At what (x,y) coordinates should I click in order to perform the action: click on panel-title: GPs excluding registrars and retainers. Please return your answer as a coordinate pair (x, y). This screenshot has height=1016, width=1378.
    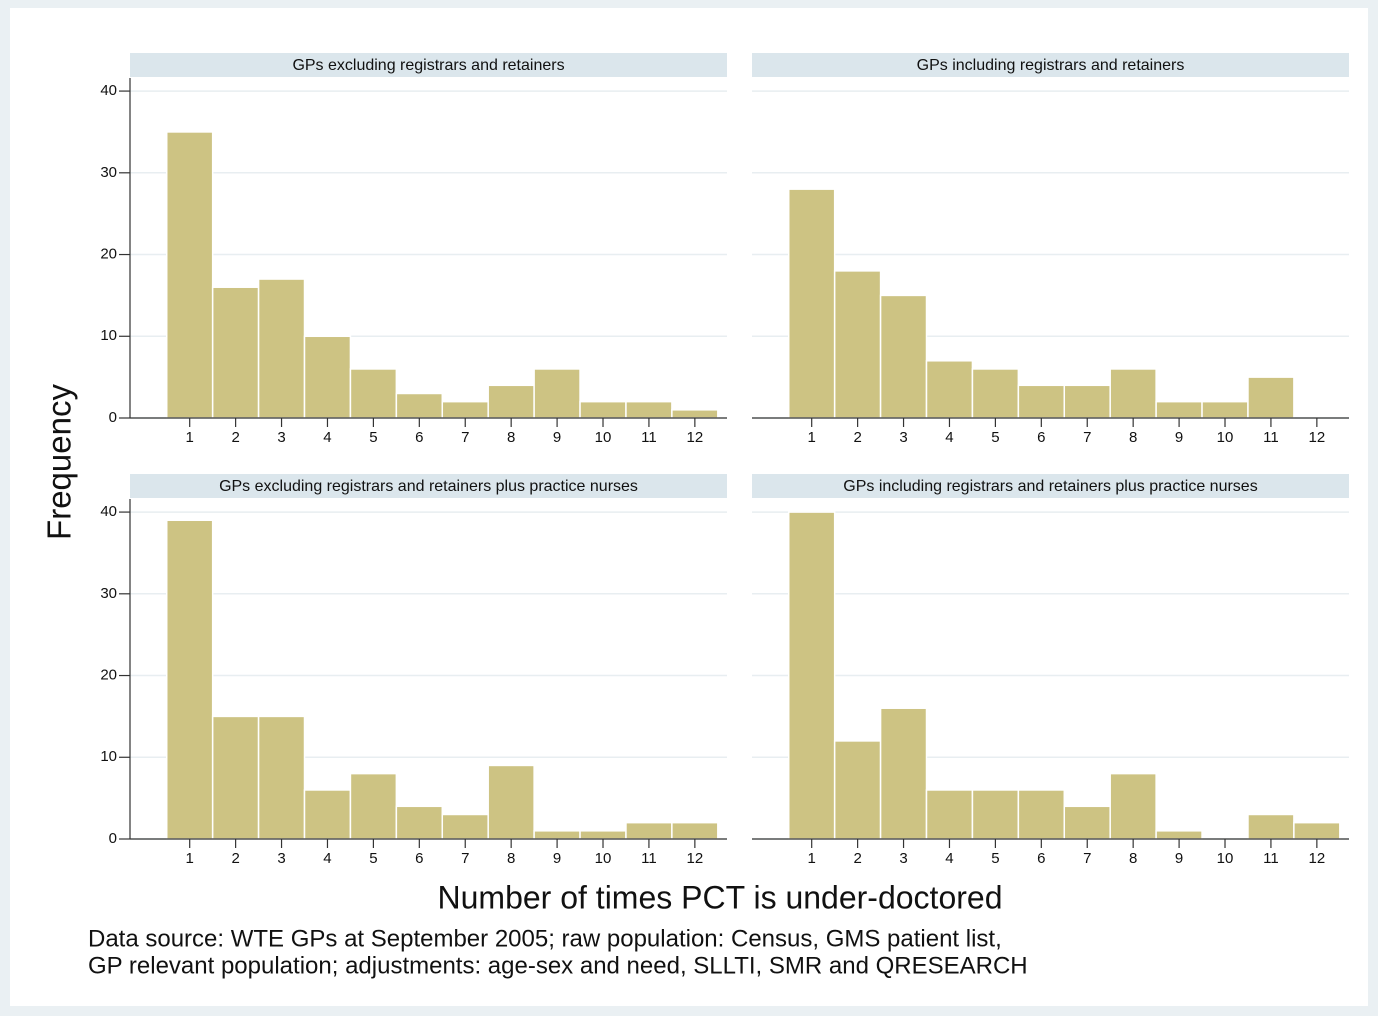
    Looking at the image, I should click on (428, 65).